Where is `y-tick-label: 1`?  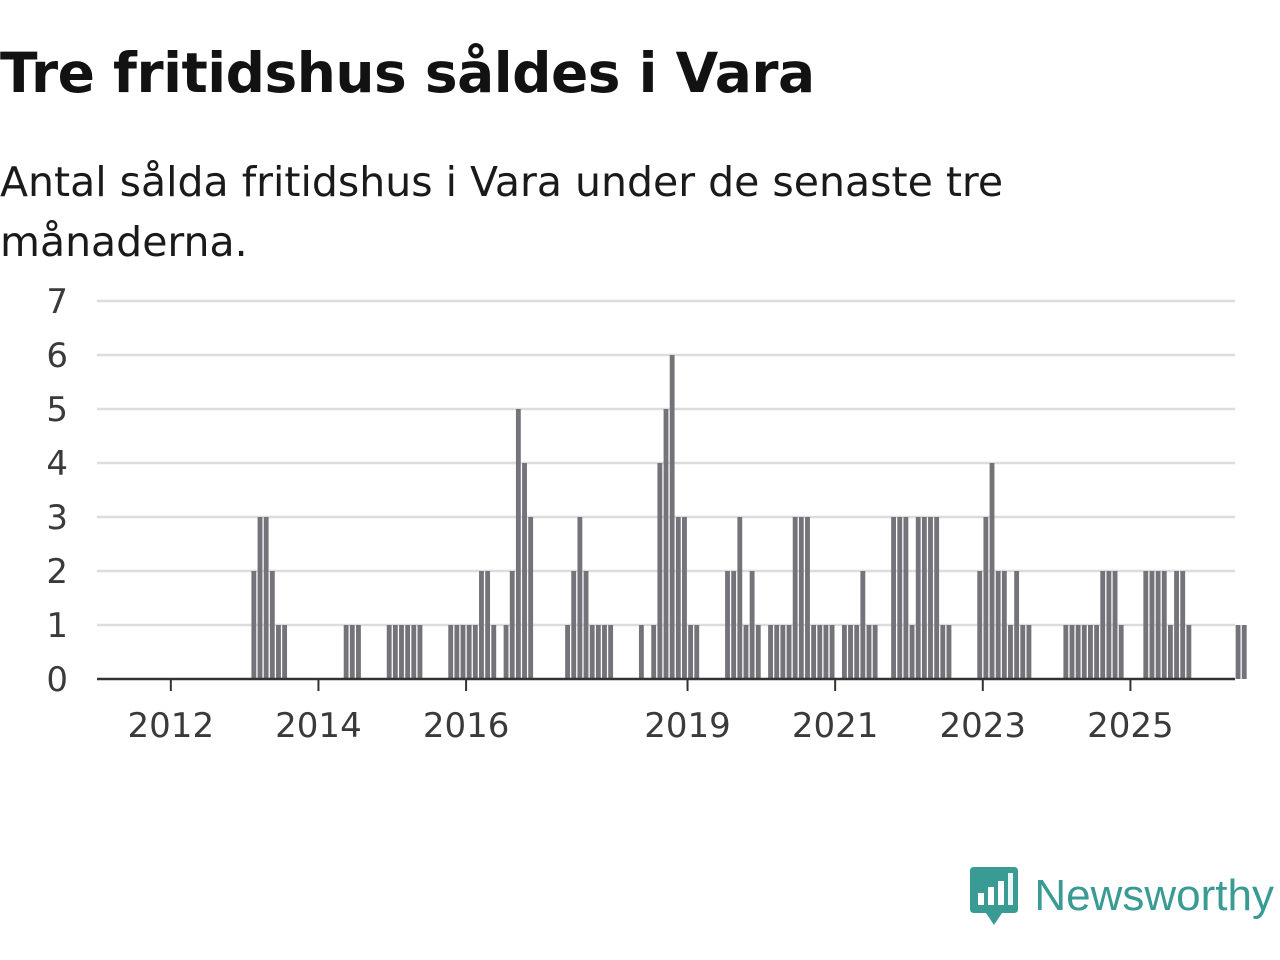
y-tick-label: 1 is located at coordinates (57, 626).